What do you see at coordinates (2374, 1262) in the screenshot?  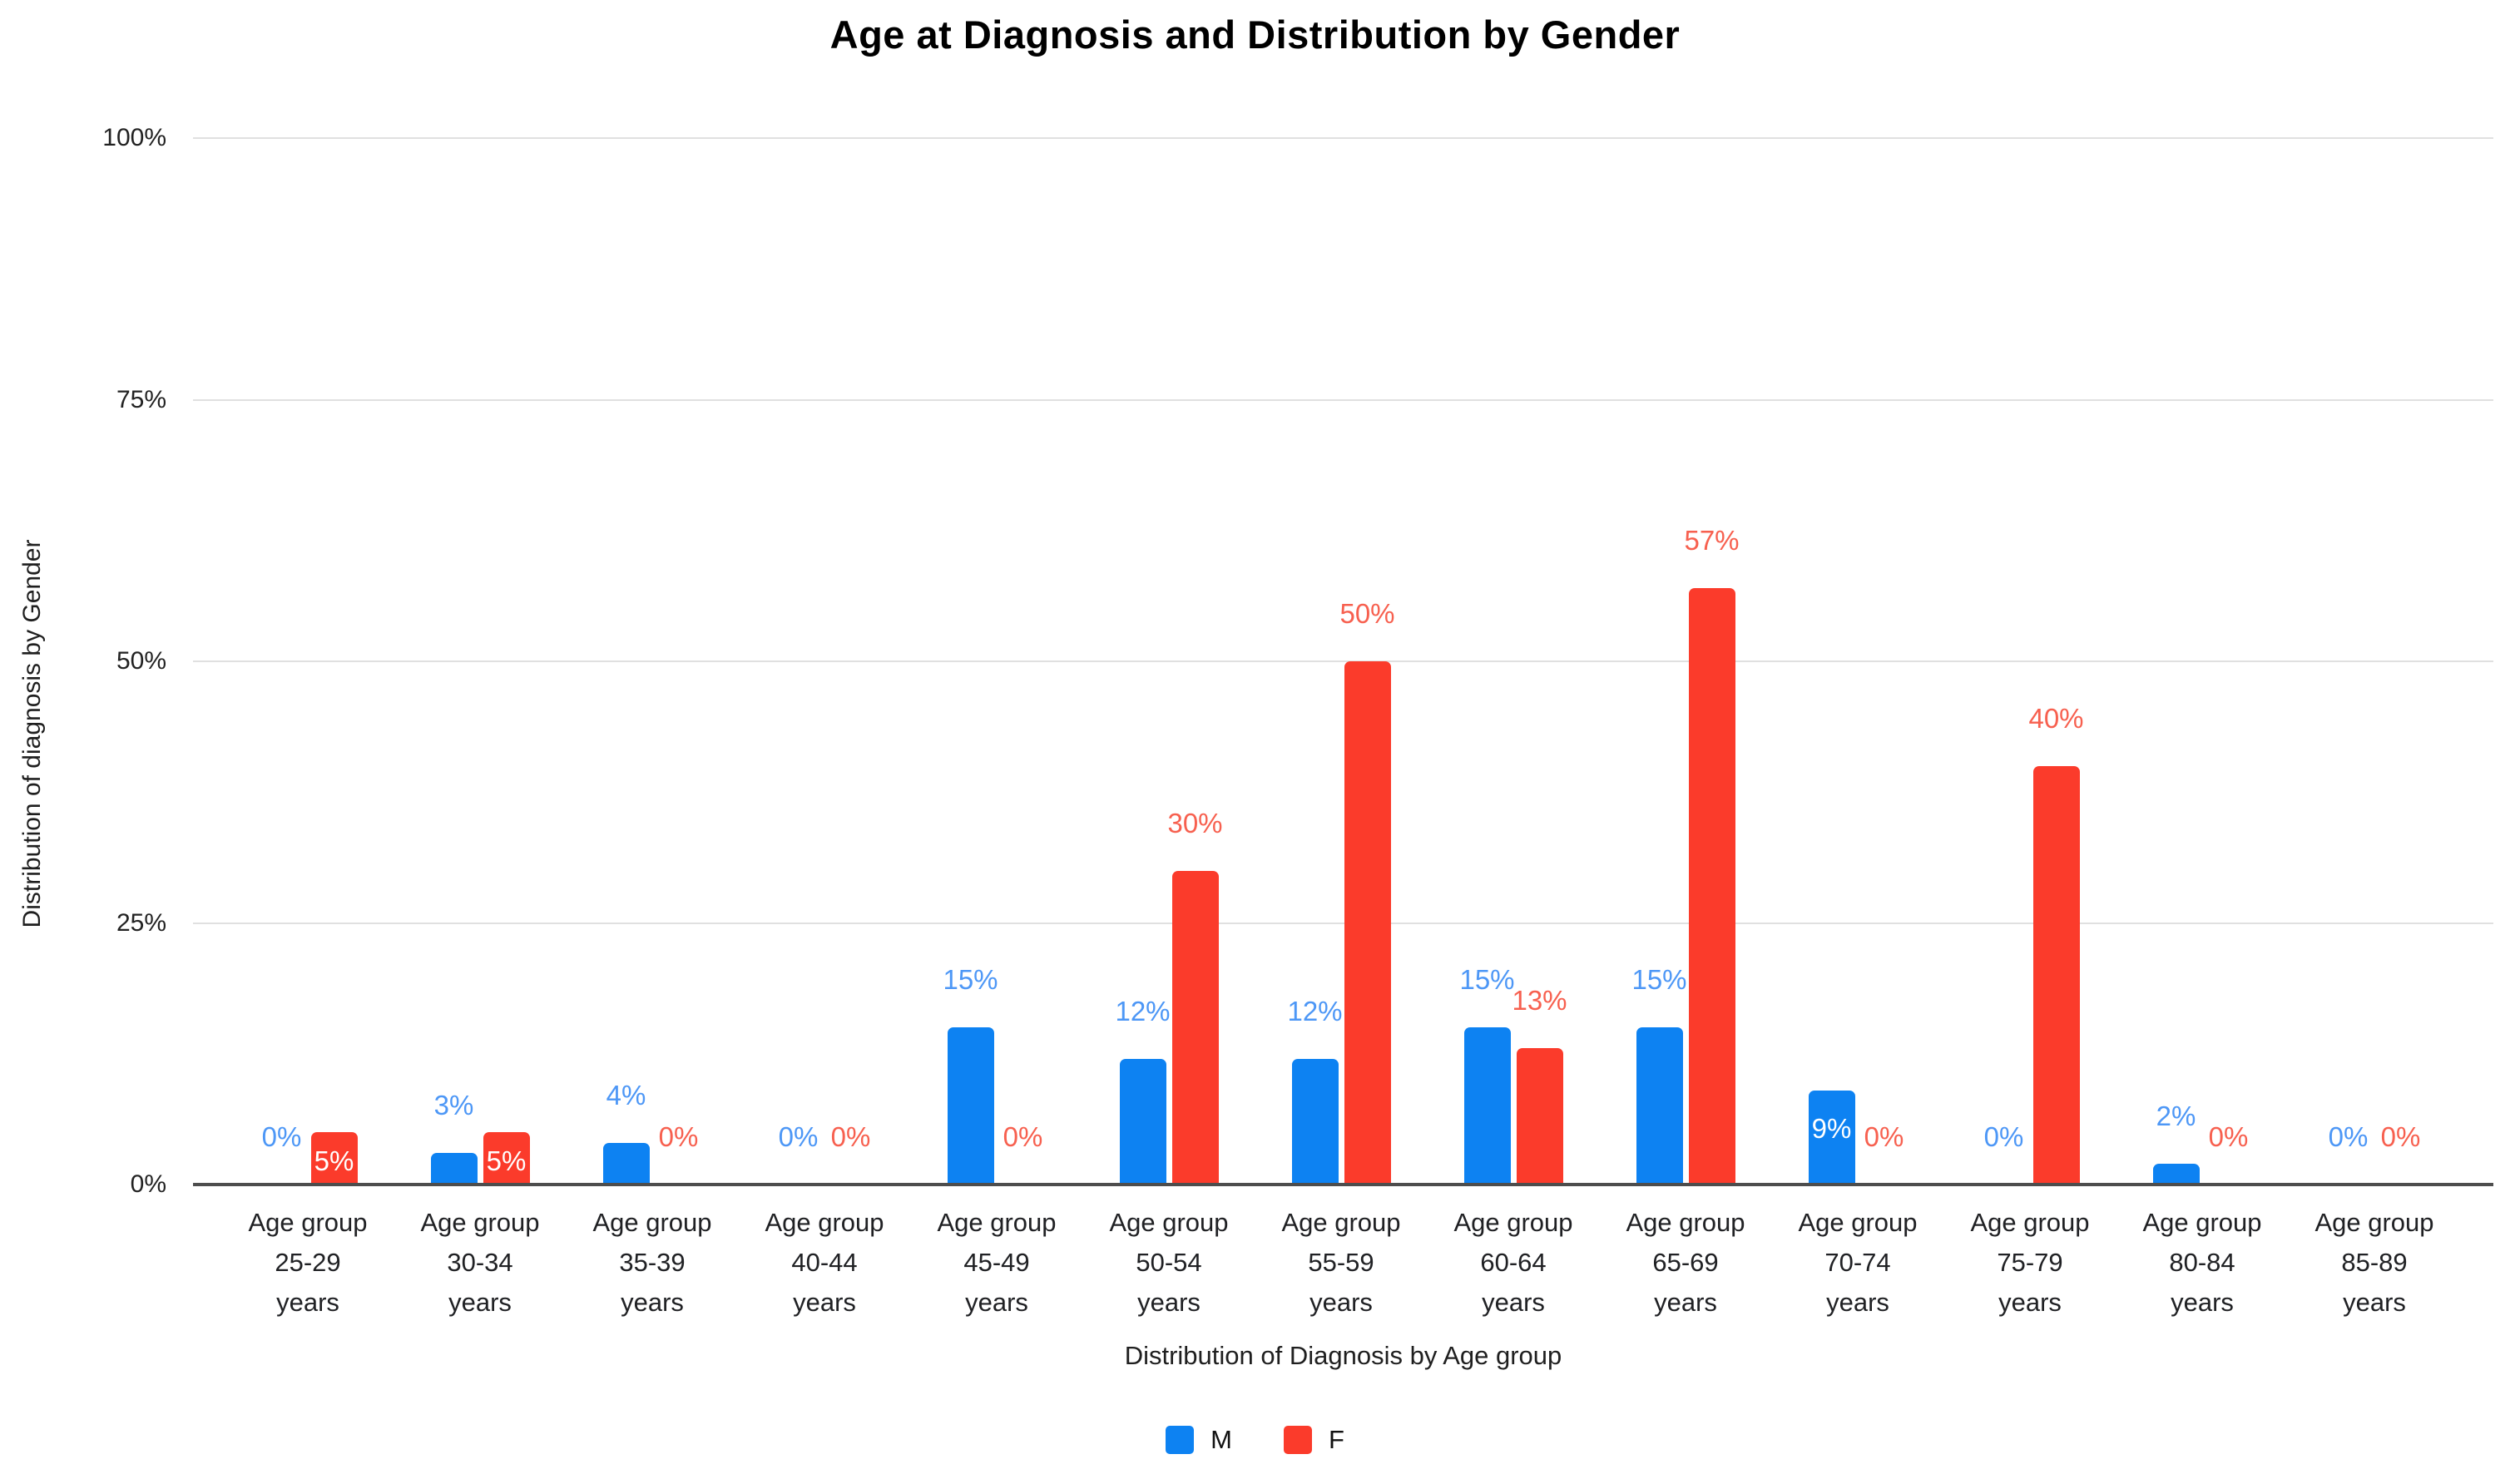 I see `category-label: Age group 85-89 years` at bounding box center [2374, 1262].